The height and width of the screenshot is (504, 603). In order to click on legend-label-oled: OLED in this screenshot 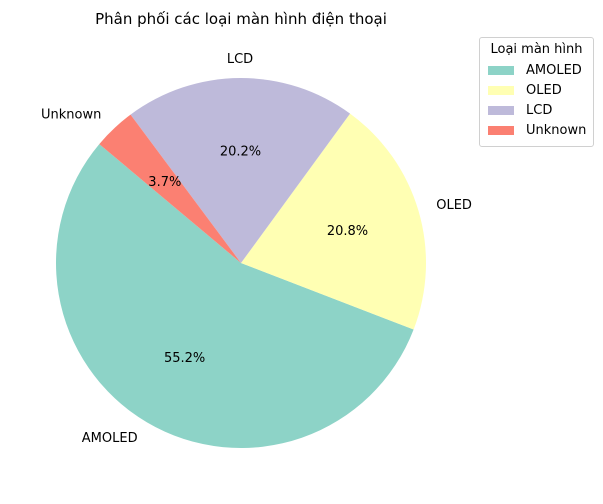, I will do `click(544, 90)`.